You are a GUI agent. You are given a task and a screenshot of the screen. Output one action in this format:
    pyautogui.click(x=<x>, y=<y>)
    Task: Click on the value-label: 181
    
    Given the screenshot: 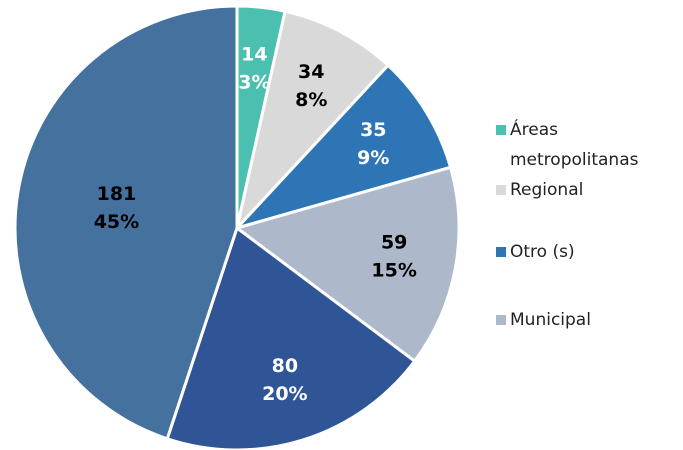 What is the action you would take?
    pyautogui.click(x=117, y=194)
    